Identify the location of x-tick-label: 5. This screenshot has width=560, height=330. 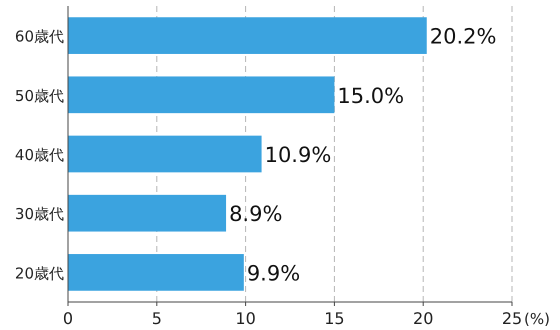
(157, 318).